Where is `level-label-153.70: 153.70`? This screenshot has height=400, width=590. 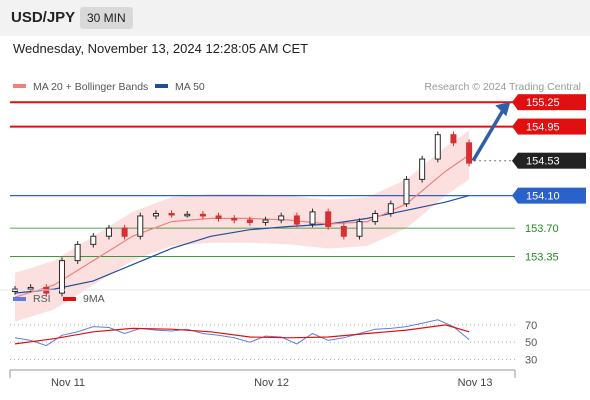 level-label-153.70: 153.70 is located at coordinates (542, 229).